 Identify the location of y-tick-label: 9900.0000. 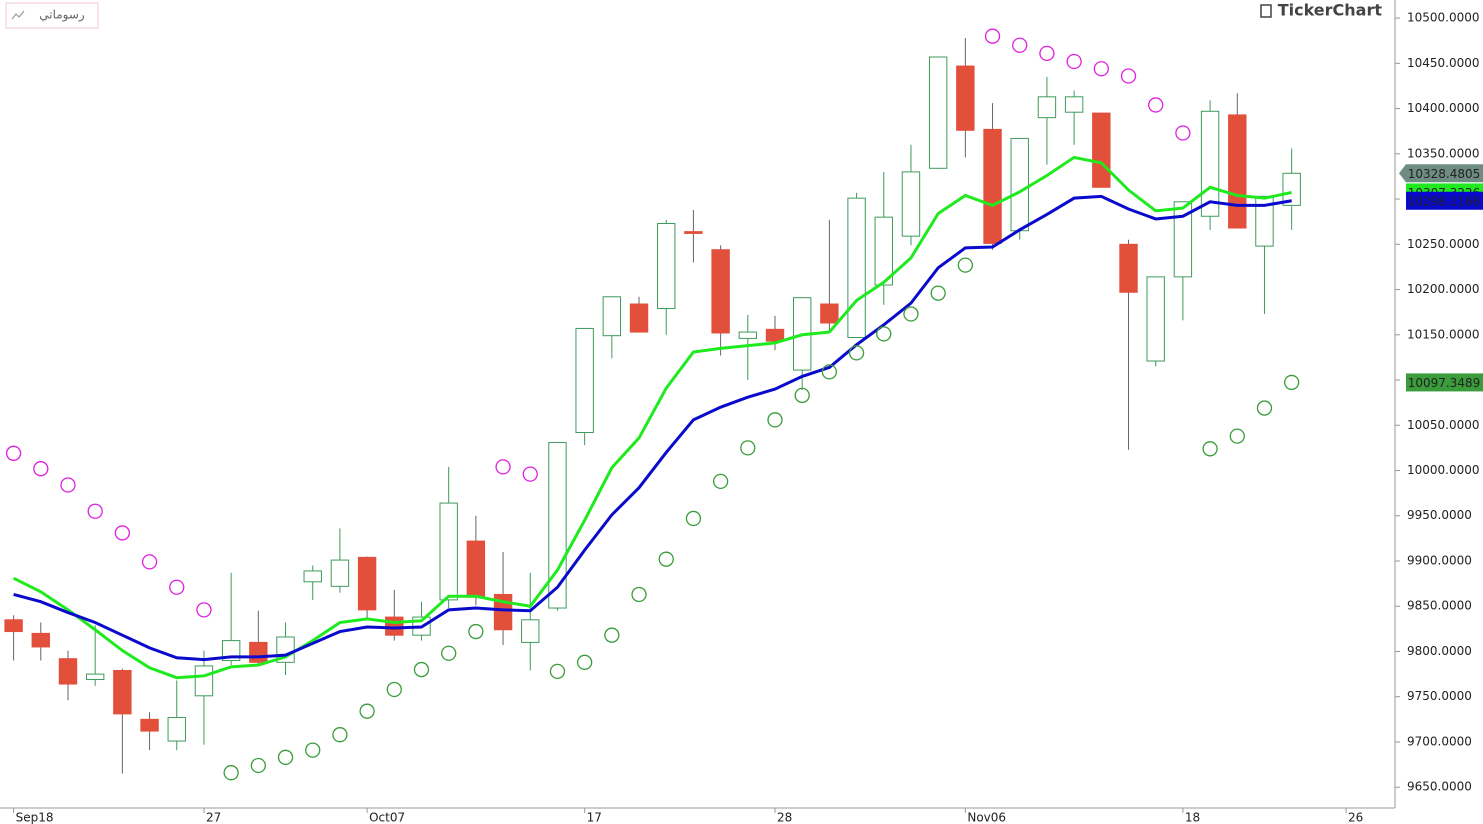
(1439, 560).